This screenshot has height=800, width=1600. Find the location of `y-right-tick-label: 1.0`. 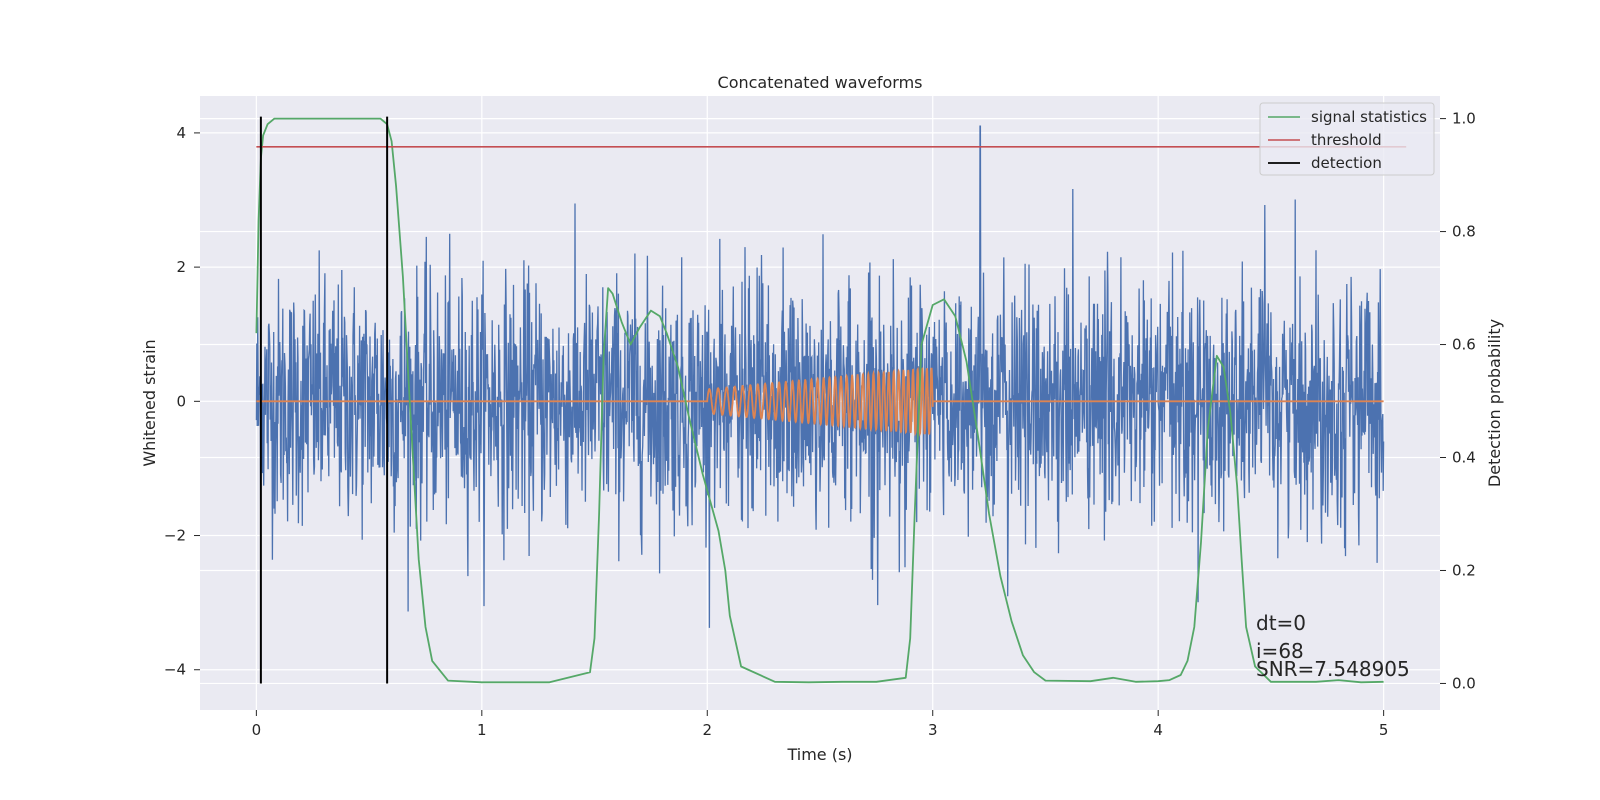

y-right-tick-label: 1.0 is located at coordinates (1464, 119).